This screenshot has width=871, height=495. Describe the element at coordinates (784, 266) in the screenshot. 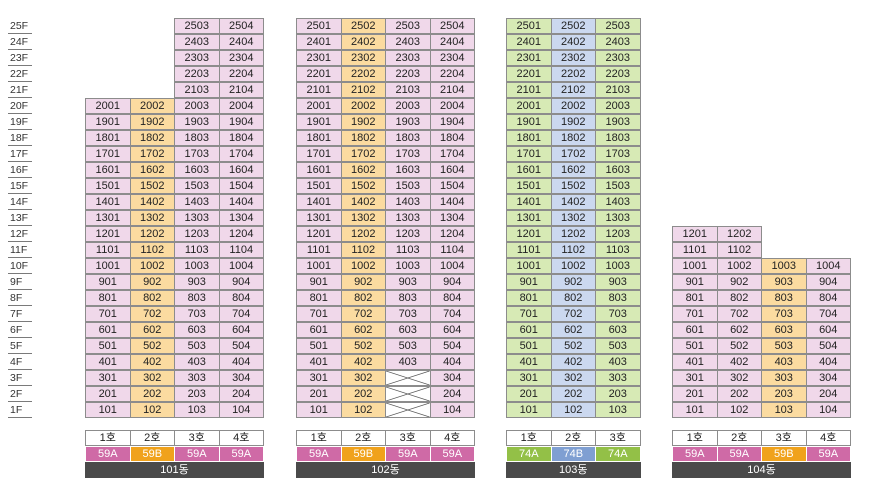

I see `unit-cell: 1003` at that location.